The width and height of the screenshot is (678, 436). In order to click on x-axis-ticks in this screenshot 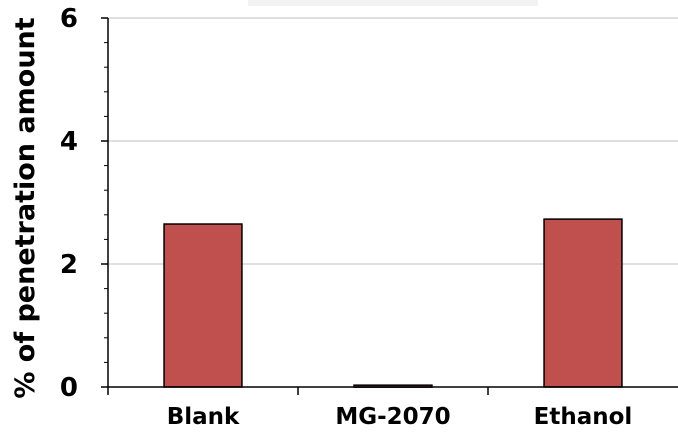, I will do `click(298, 391)`.